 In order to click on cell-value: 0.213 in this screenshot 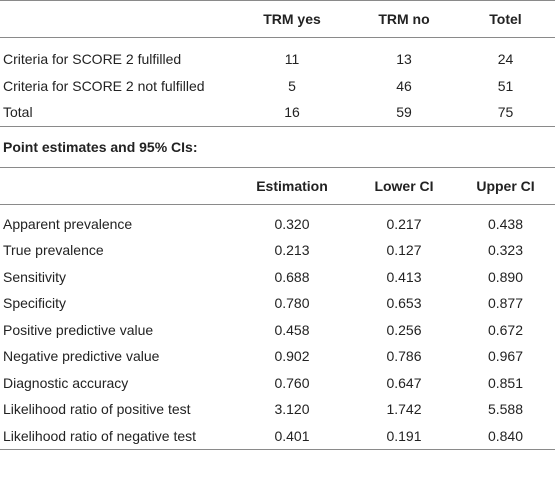, I will do `click(292, 250)`.